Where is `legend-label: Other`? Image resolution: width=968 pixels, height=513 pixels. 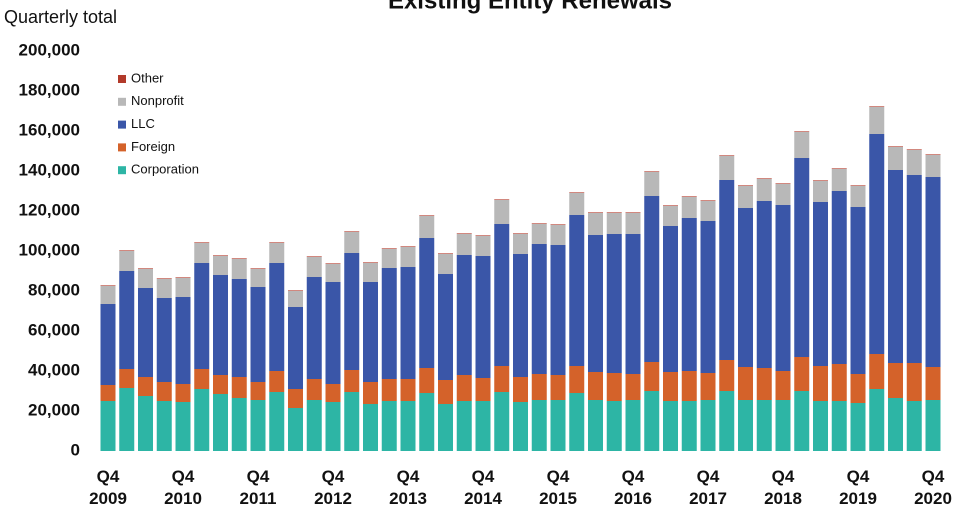
legend-label: Other is located at coordinates (147, 77).